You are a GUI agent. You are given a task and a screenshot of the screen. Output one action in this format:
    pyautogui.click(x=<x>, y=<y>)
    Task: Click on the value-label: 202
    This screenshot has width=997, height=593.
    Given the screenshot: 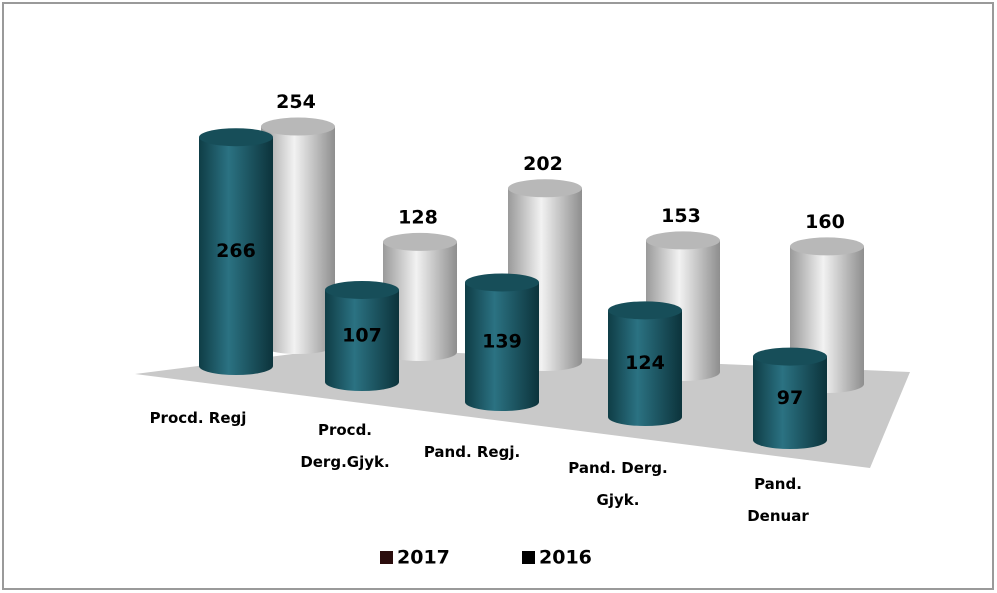 What is the action you would take?
    pyautogui.click(x=543, y=164)
    